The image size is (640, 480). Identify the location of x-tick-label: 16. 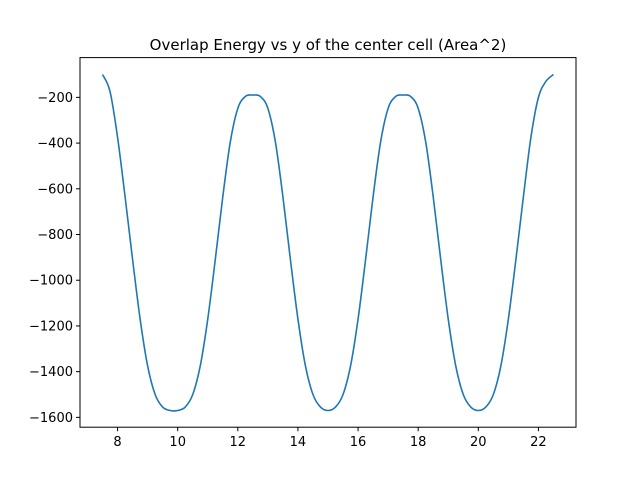
(358, 442).